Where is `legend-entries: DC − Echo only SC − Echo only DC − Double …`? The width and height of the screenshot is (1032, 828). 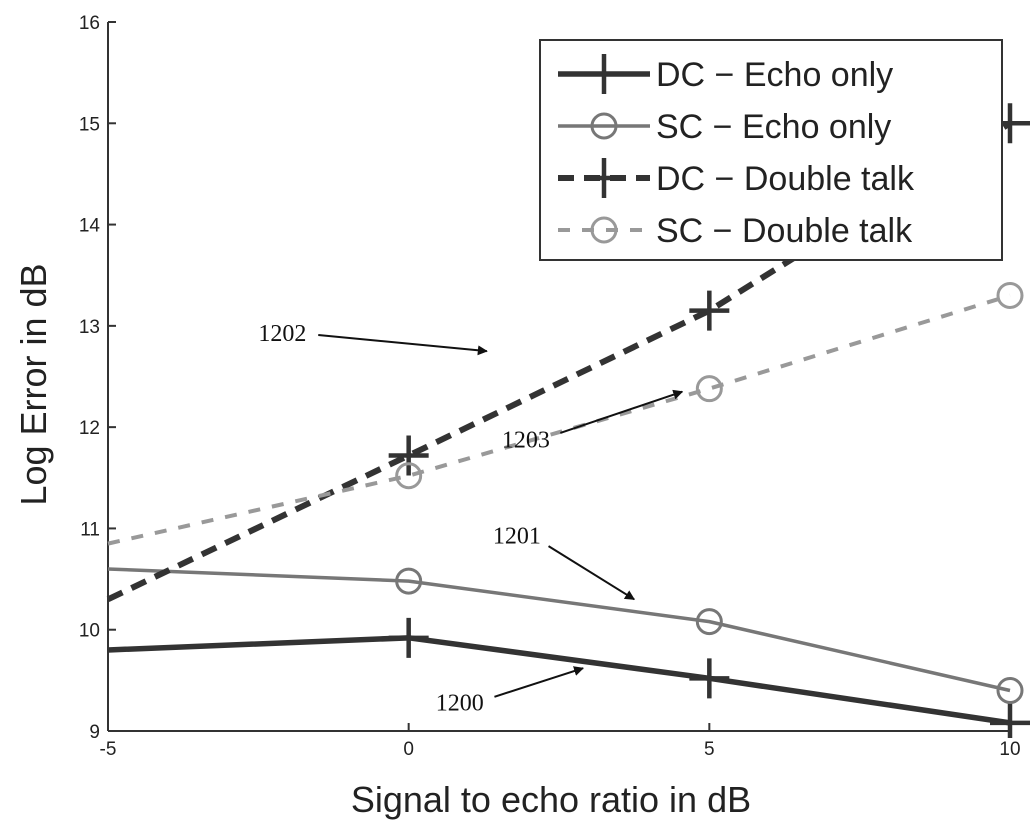
legend-entries: DC − Echo only SC − Echo only DC − Double … is located at coordinates (736, 152).